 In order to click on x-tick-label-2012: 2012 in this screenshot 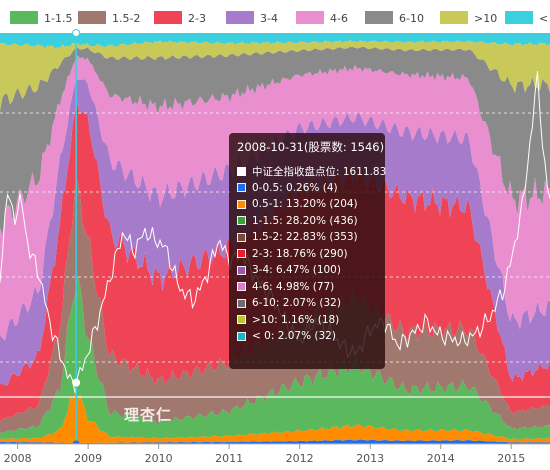, I will do `click(300, 458)`.